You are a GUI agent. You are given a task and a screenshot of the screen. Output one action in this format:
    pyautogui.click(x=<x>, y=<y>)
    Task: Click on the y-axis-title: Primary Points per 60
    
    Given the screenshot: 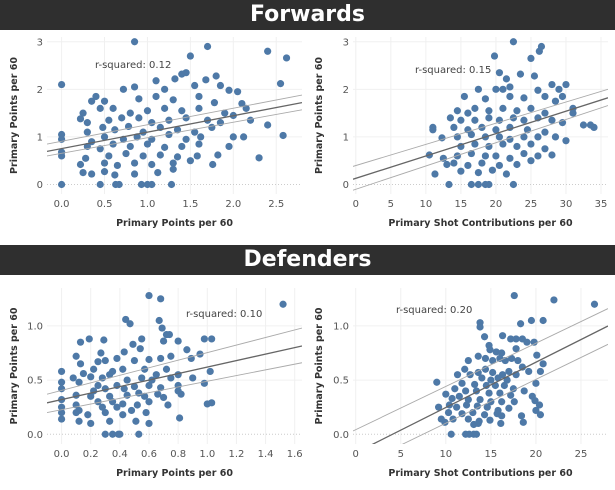 What is the action you would take?
    pyautogui.click(x=319, y=115)
    